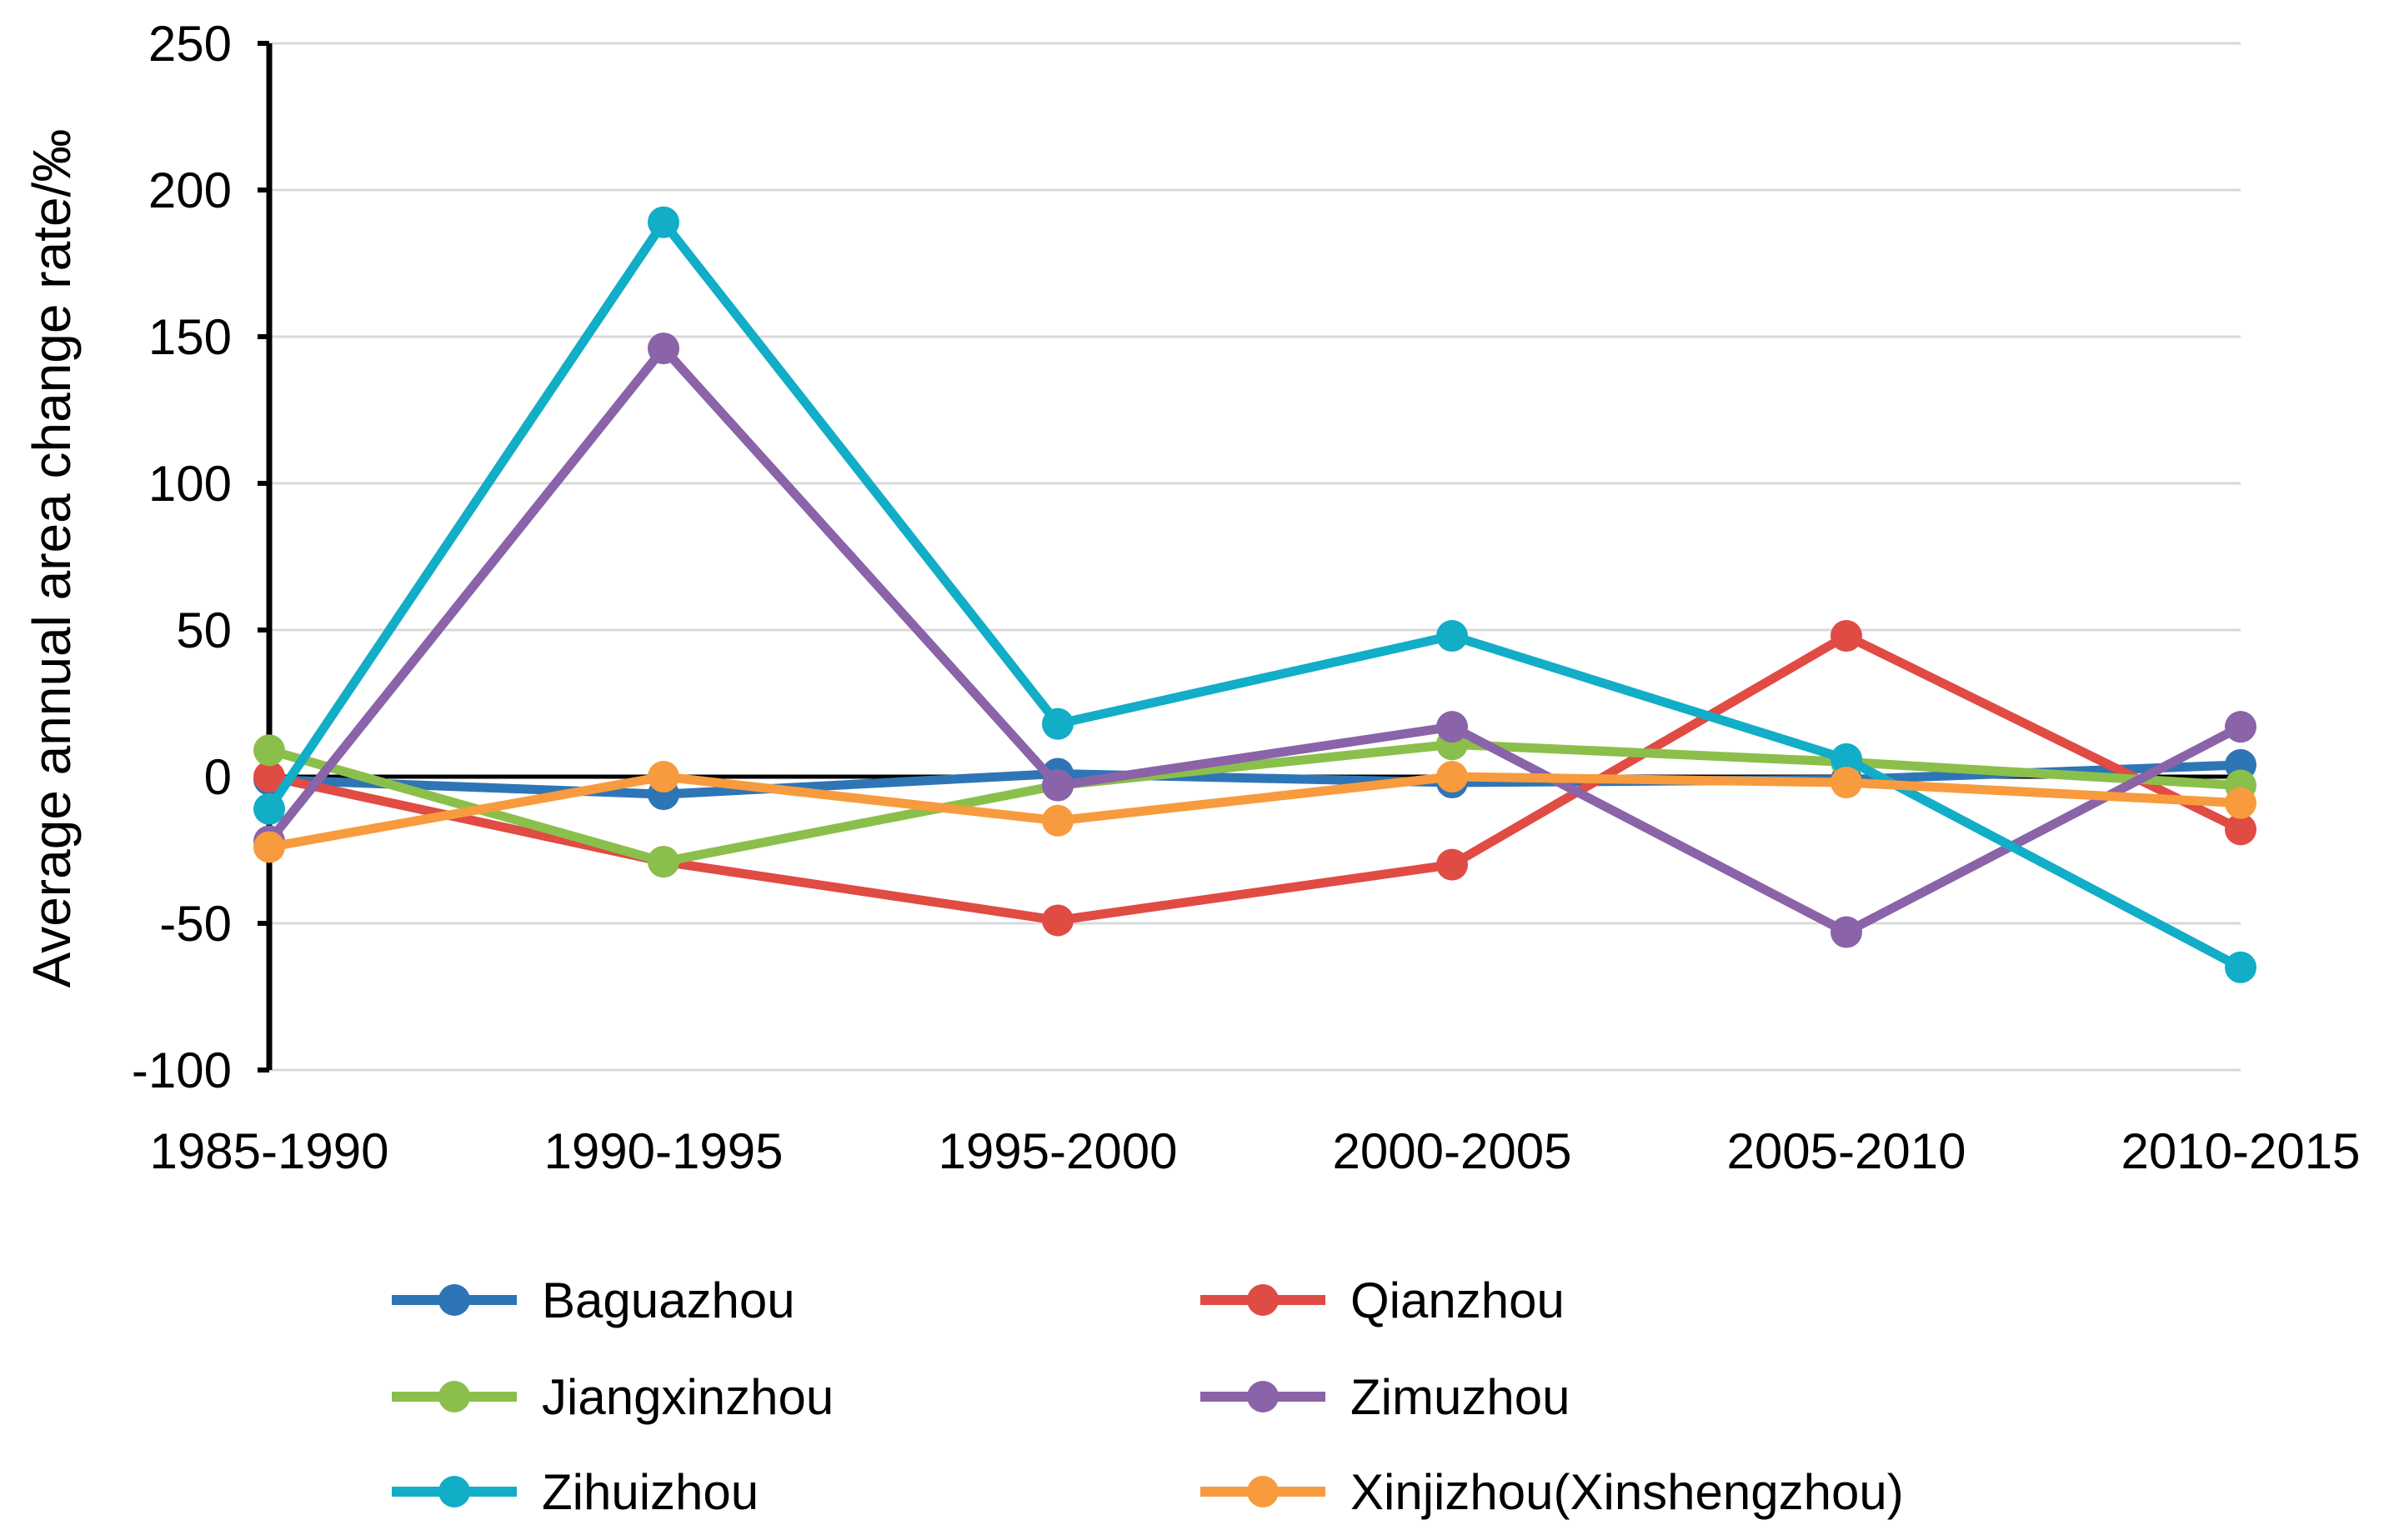 Image resolution: width=2389 pixels, height=1540 pixels. What do you see at coordinates (664, 1151) in the screenshot?
I see `x-tick-label: 1990-1995` at bounding box center [664, 1151].